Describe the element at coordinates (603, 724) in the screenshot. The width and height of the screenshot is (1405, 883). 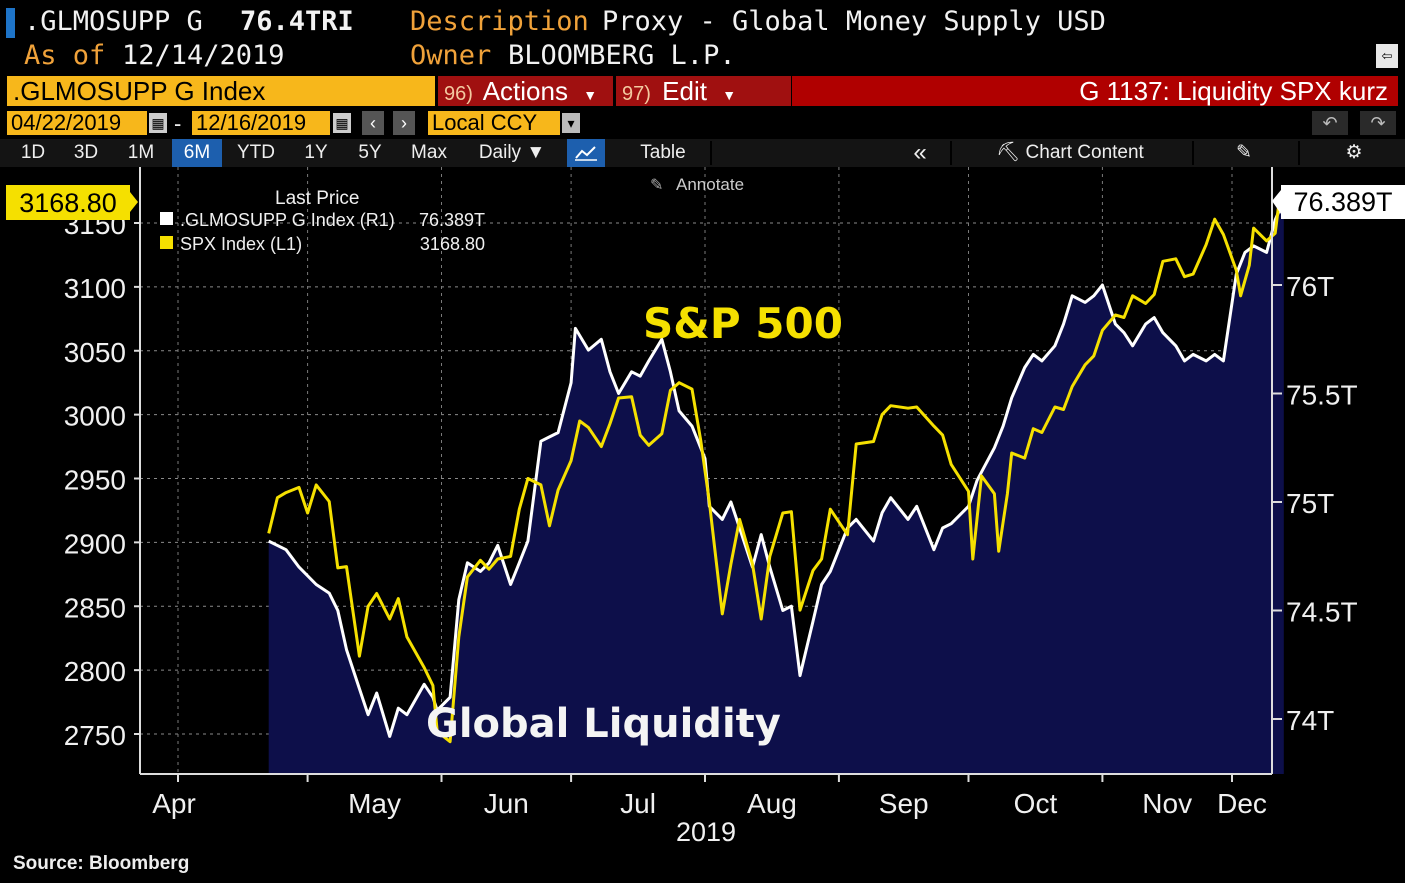
I see `liquidity-annotation: Global Liquidity` at that location.